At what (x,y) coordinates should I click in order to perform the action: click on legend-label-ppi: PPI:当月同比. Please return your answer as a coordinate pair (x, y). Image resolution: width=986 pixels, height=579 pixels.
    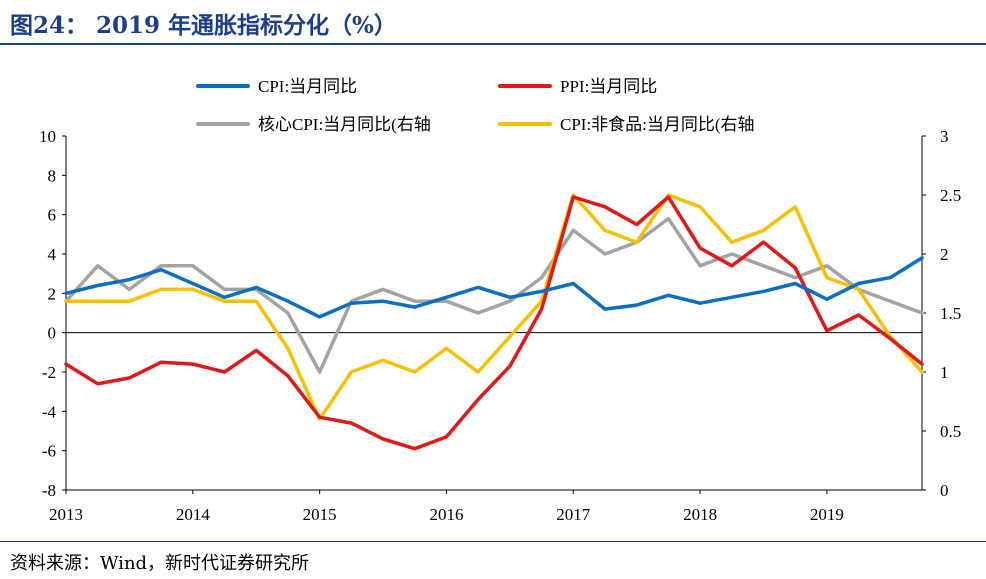
    Looking at the image, I should click on (608, 86).